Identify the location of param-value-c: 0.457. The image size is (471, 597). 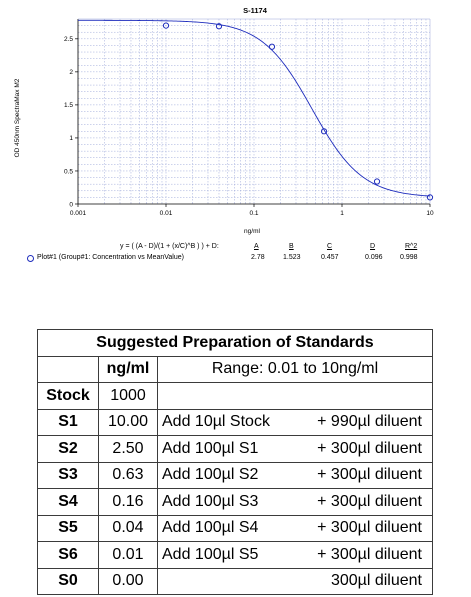
(330, 257).